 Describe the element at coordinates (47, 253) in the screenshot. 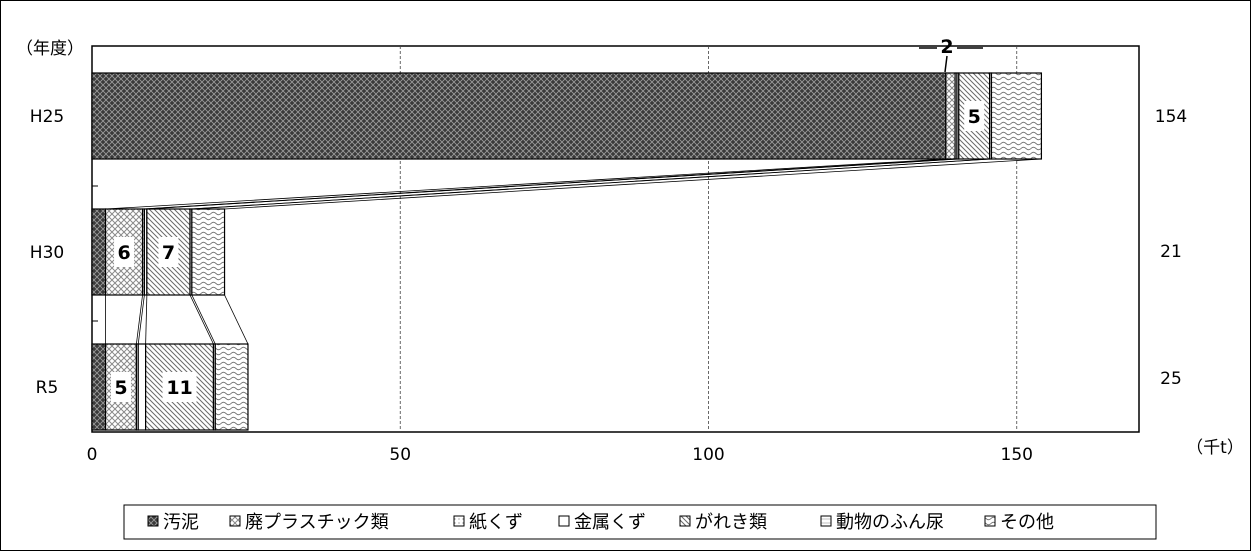

I see `y-tick-label-h30: H30` at that location.